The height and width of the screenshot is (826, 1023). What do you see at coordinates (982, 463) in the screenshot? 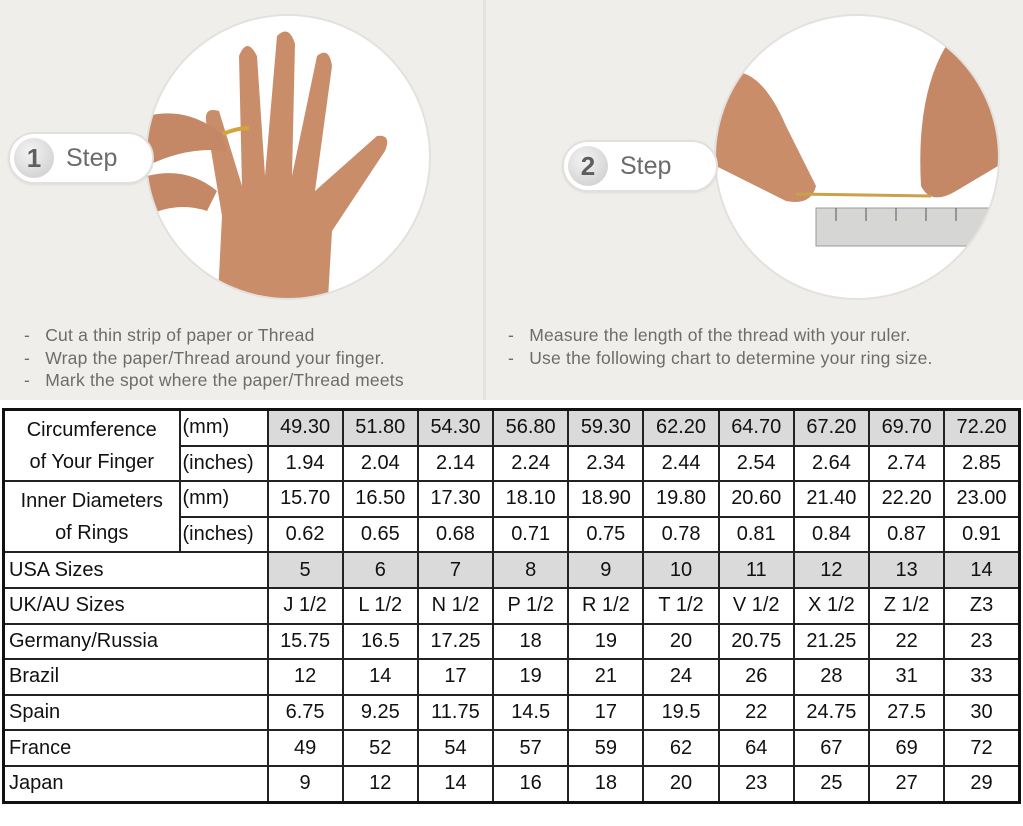
I see `table-cell: 2.85` at bounding box center [982, 463].